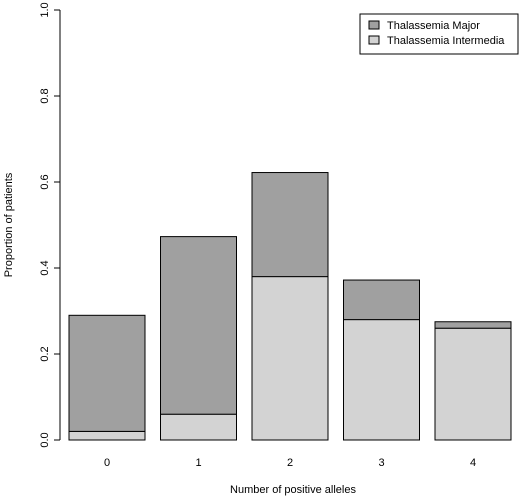 This screenshot has width=520, height=496. Describe the element at coordinates (473, 384) in the screenshot. I see `bar-segment-4-intermedia` at that location.